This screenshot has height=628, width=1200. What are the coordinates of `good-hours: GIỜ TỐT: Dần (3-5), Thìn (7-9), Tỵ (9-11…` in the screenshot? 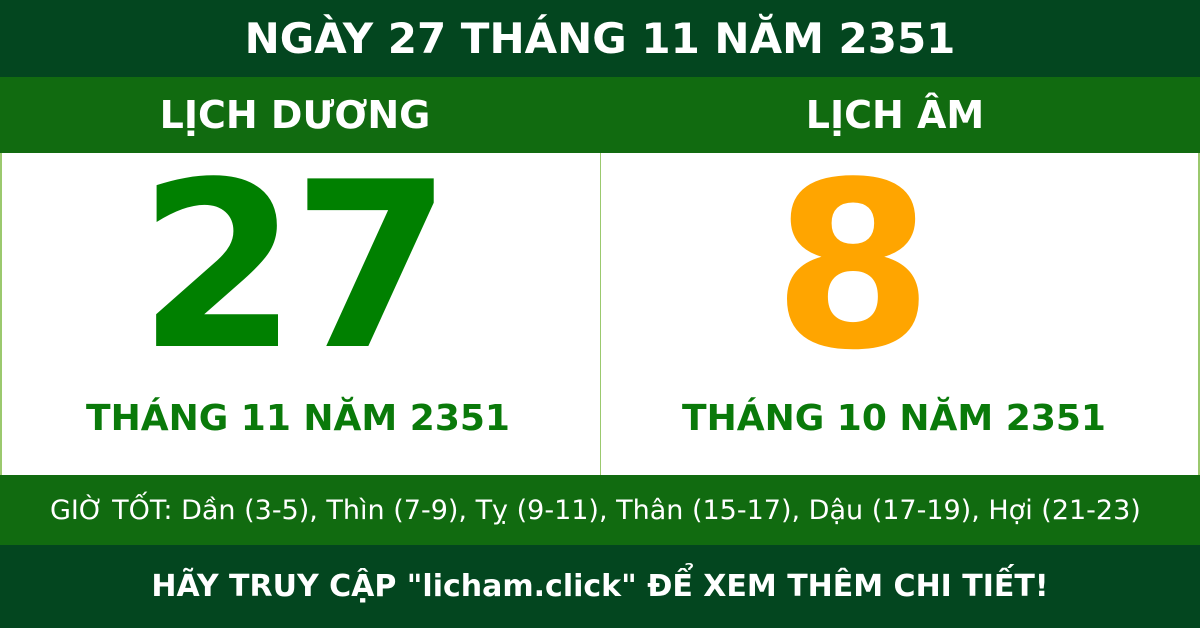 It's located at (600, 510).